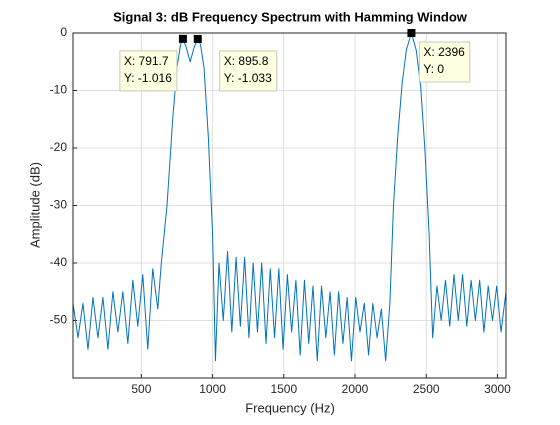 The width and height of the screenshot is (560, 425). I want to click on data-tip-y: Y: -1.016, so click(148, 78).